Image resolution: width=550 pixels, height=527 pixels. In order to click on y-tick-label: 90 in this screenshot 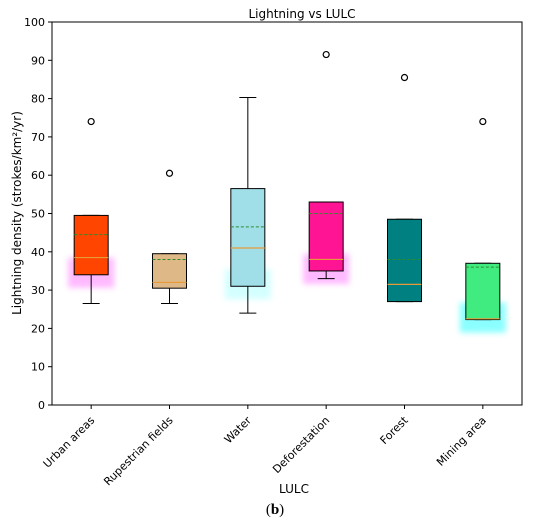, I will do `click(38, 60)`.